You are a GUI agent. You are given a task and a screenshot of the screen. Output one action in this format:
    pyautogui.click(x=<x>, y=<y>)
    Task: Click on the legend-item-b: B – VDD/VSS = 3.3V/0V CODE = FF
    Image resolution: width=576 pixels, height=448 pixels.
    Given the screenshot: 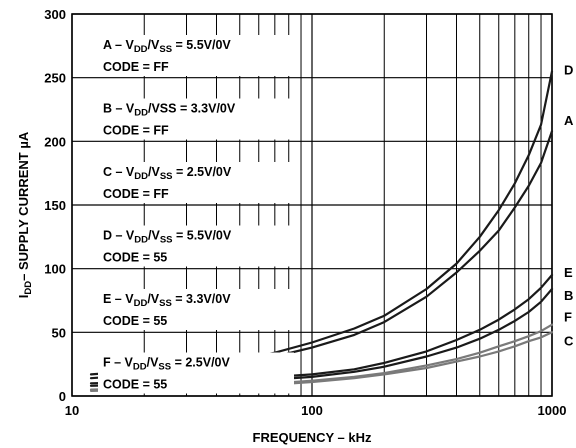 What is the action you would take?
    pyautogui.click(x=196, y=119)
    